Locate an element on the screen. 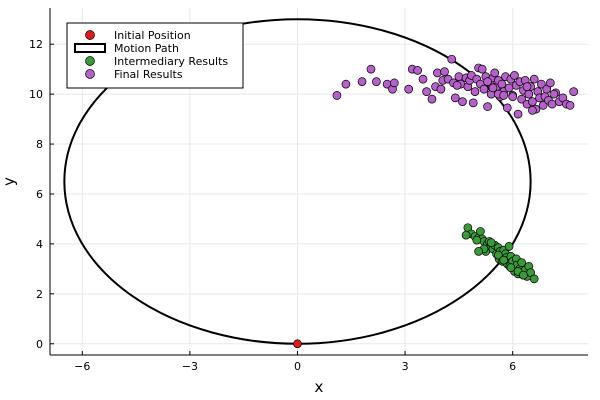 The height and width of the screenshot is (400, 600). x-tick-label: 6 is located at coordinates (512, 366).